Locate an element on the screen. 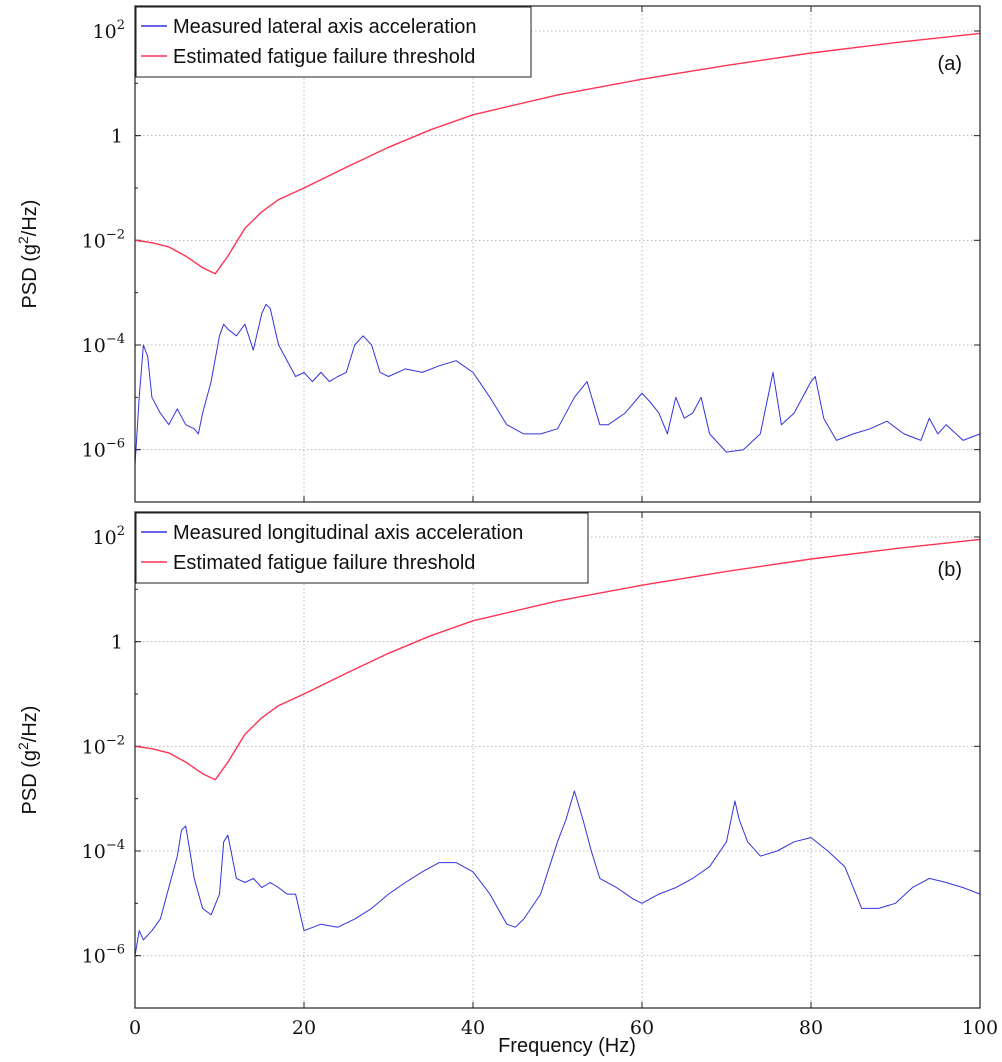 The height and width of the screenshot is (1062, 1002). x-tick-label: 0 is located at coordinates (135, 1028).